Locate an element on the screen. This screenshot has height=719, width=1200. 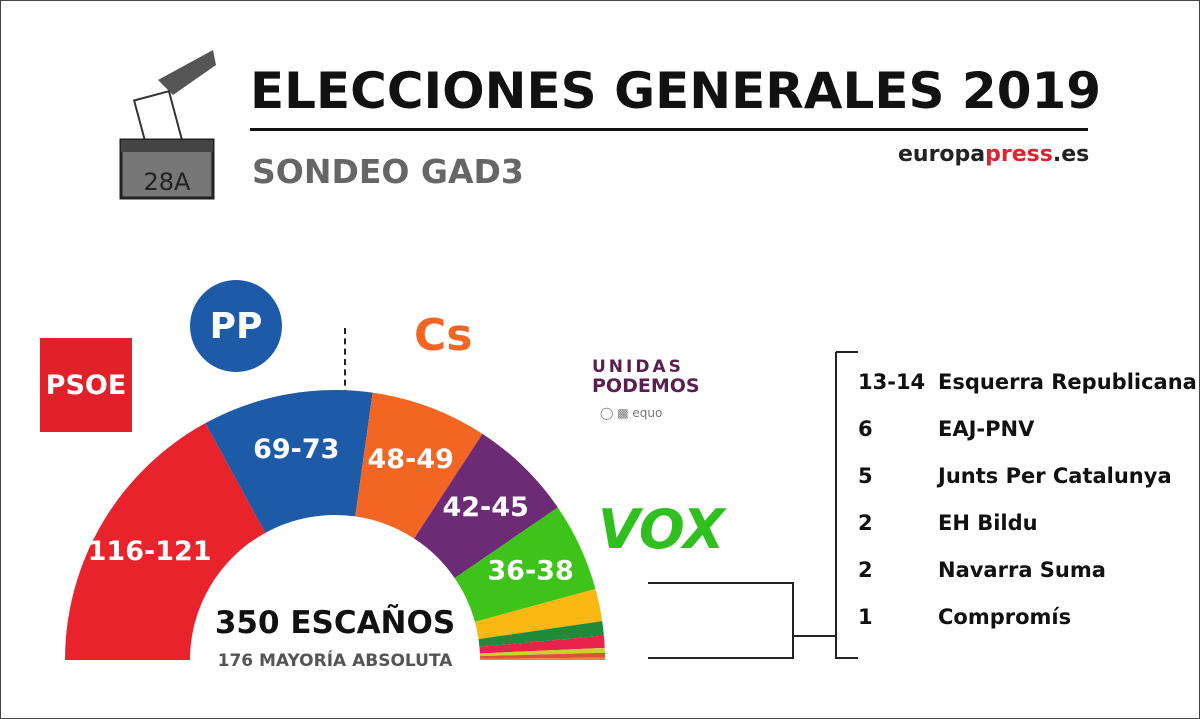
list-item: 2 EH Bildu is located at coordinates (1027, 534).